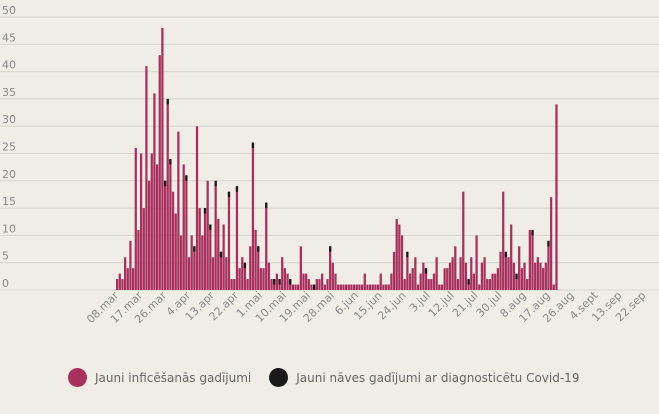 This screenshot has height=414, width=659. What do you see at coordinates (9, 147) in the screenshot?
I see `y-axis-ticks: 0 5 10 15 20 25 30 35 40 45 50` at bounding box center [9, 147].